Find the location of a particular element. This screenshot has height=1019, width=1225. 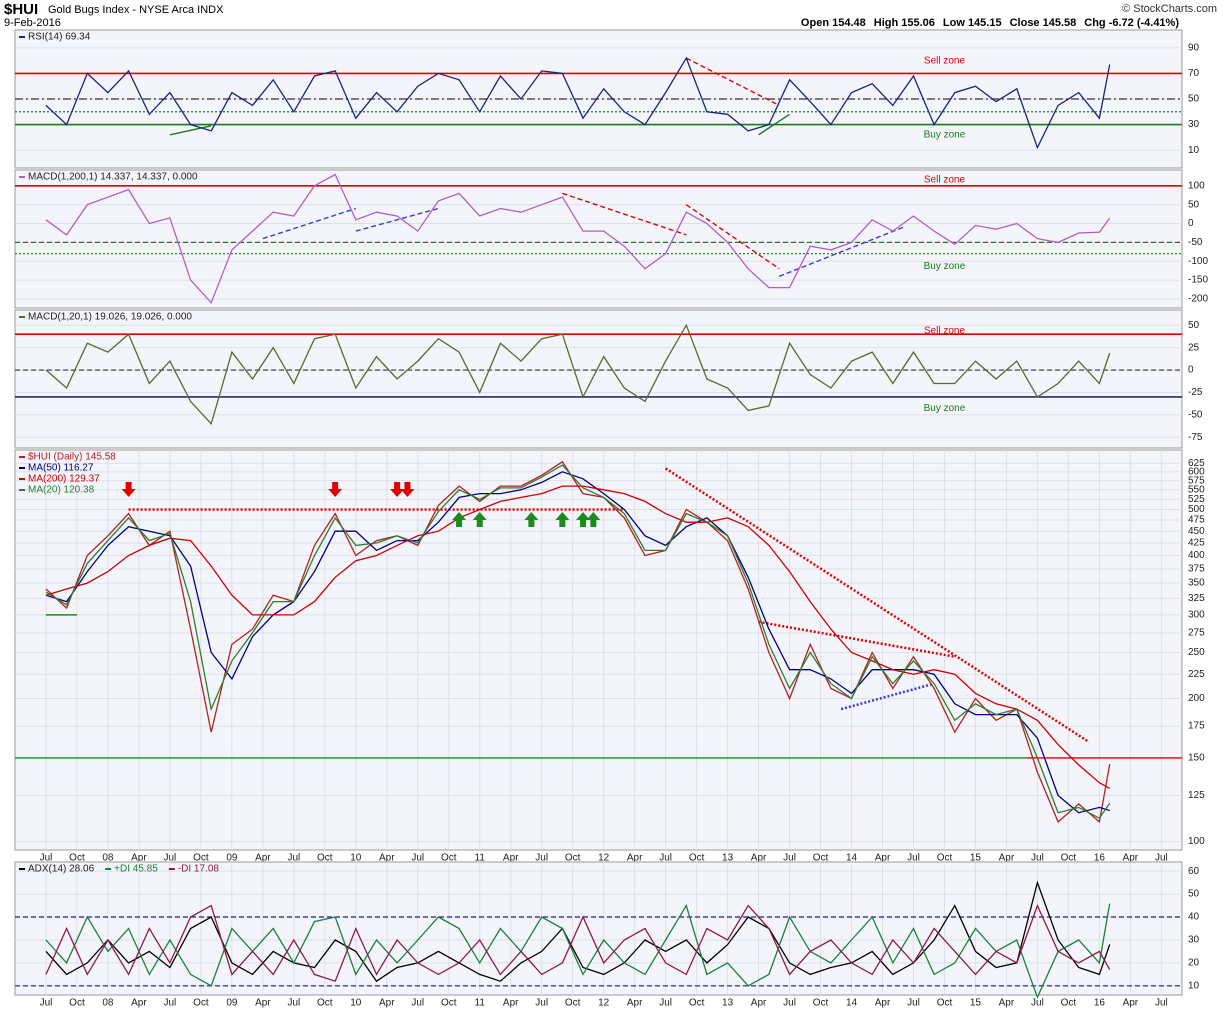

annotation: Sell zone is located at coordinates (945, 330).